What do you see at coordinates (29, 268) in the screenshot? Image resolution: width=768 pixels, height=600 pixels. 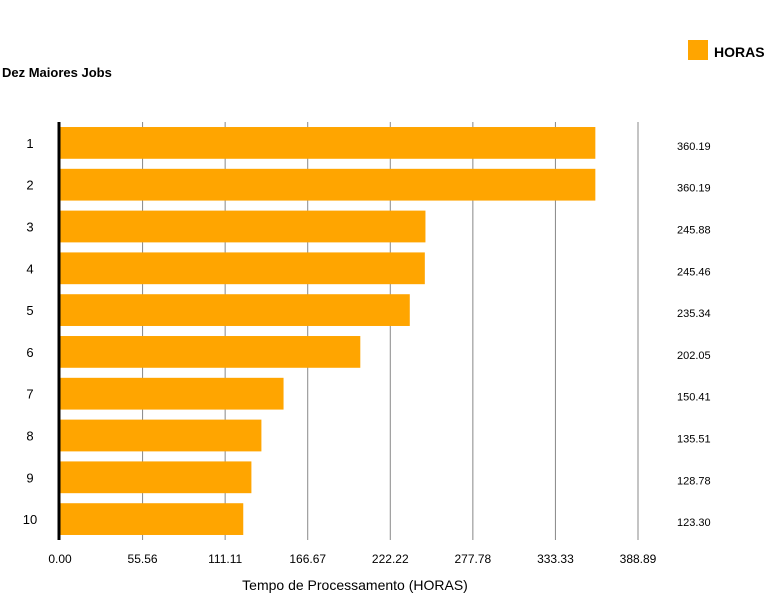 I see `y-tick-label: 4` at bounding box center [29, 268].